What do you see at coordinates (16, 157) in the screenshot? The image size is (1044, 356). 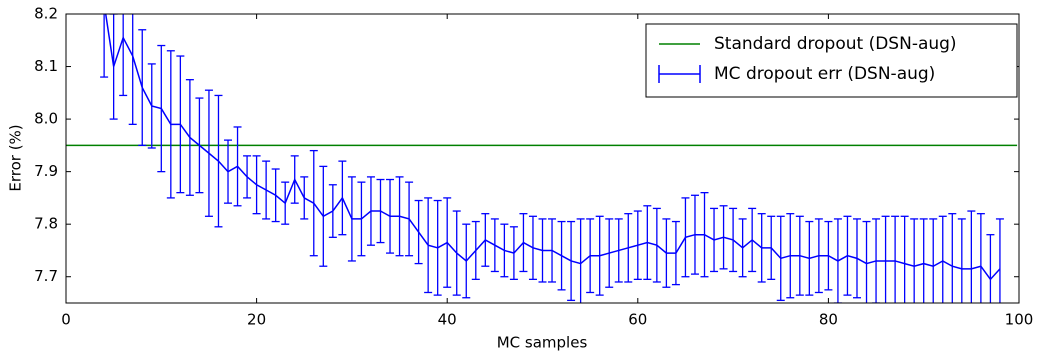 I see `y-axis-label: Error (%)` at bounding box center [16, 157].